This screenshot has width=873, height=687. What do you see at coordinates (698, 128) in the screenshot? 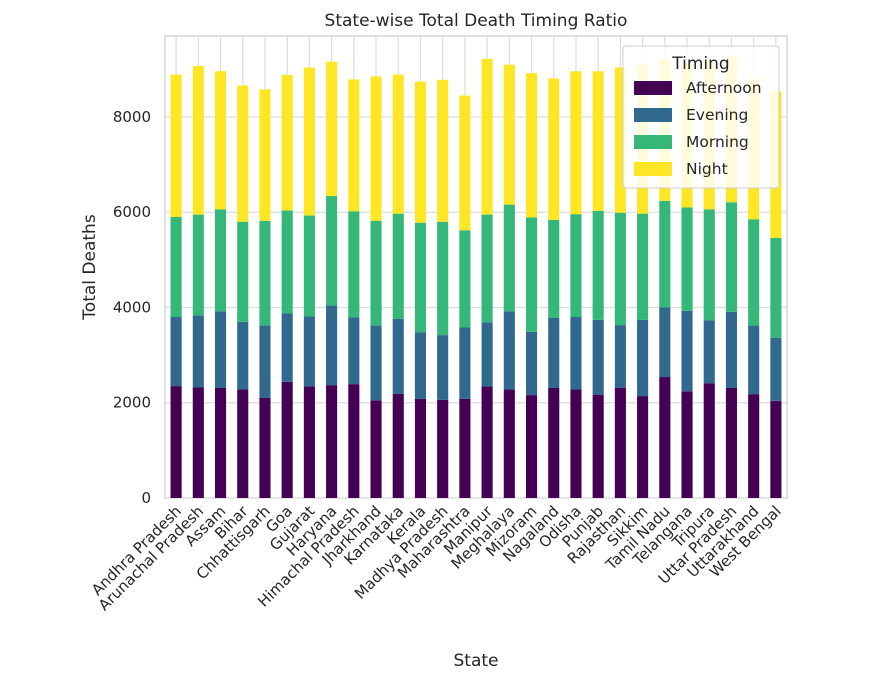
I see `legend-items: Afternoon Evening Morning Night` at bounding box center [698, 128].